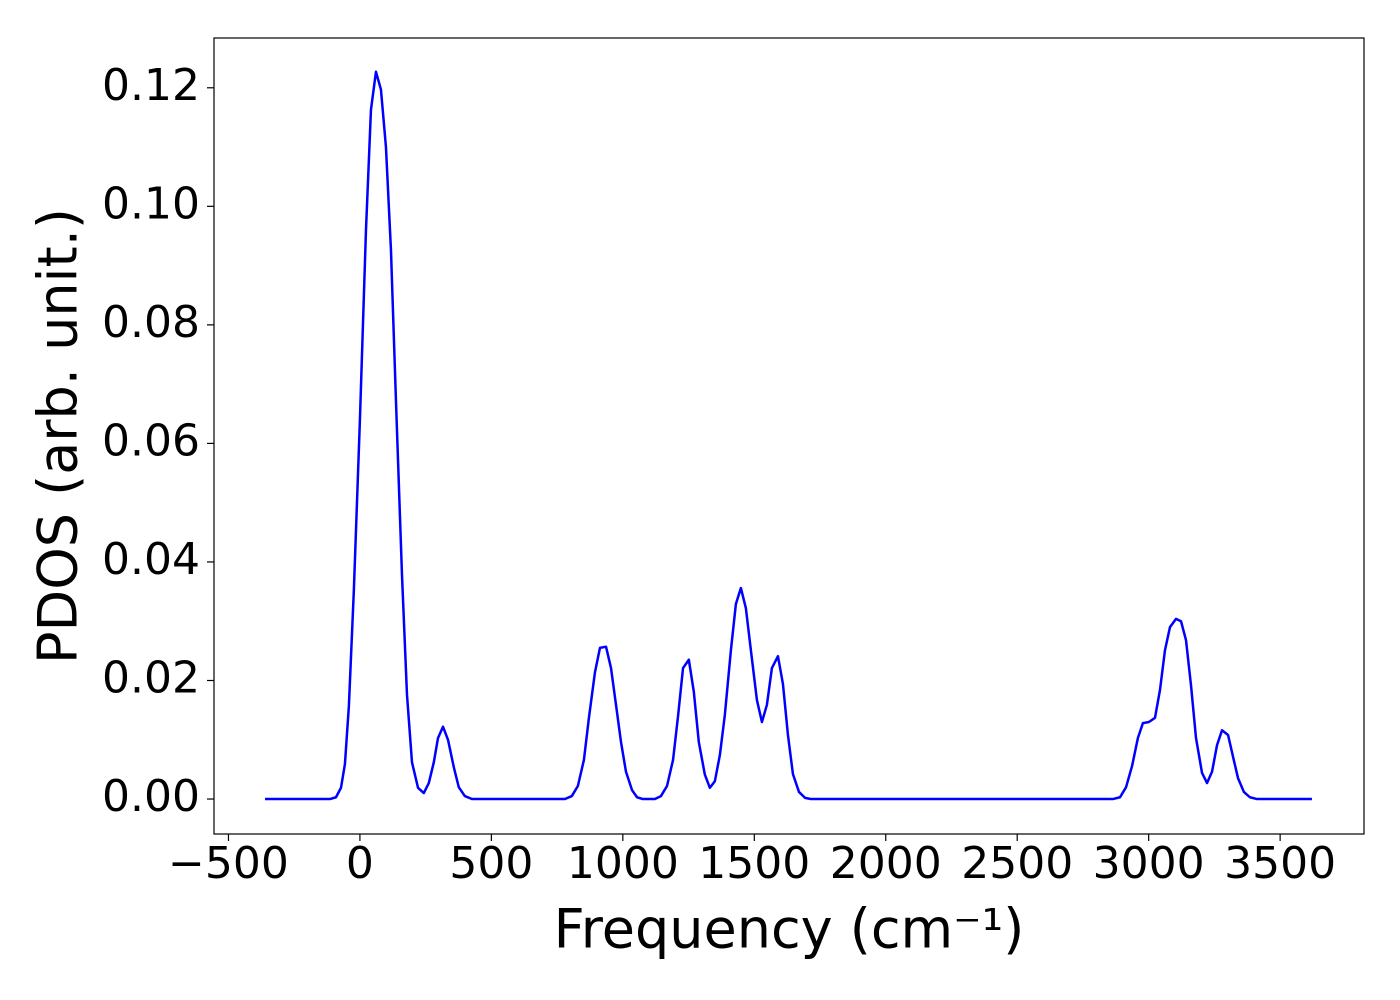 This screenshot has height=1000, width=1400. What do you see at coordinates (1280, 863) in the screenshot?
I see `x-tick-label: 3500` at bounding box center [1280, 863].